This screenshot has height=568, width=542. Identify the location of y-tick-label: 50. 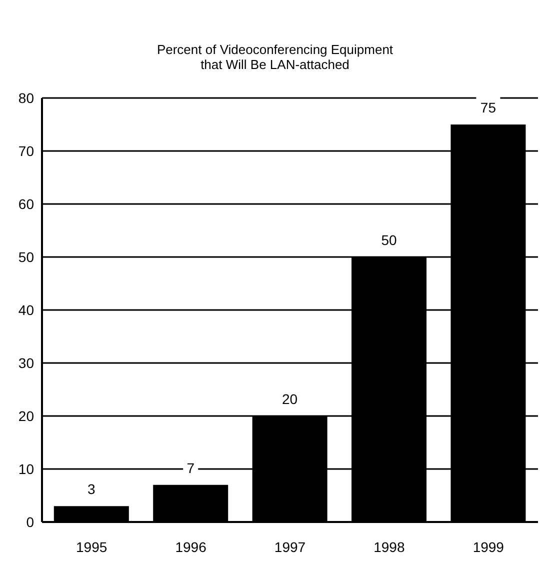
(26, 256).